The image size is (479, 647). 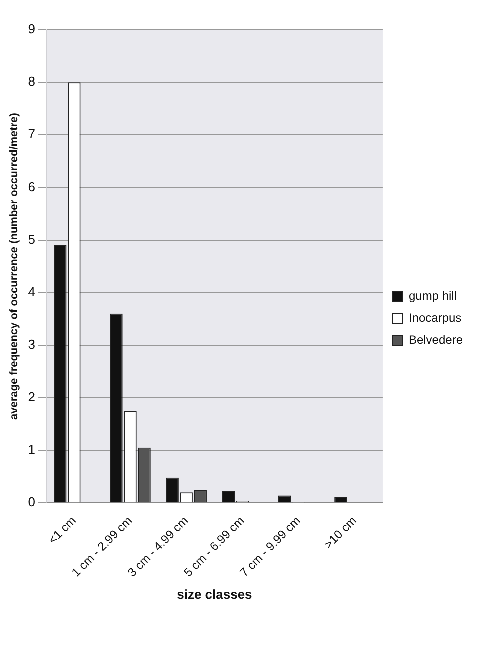 What do you see at coordinates (32, 29) in the screenshot?
I see `y-tick-label: 9` at bounding box center [32, 29].